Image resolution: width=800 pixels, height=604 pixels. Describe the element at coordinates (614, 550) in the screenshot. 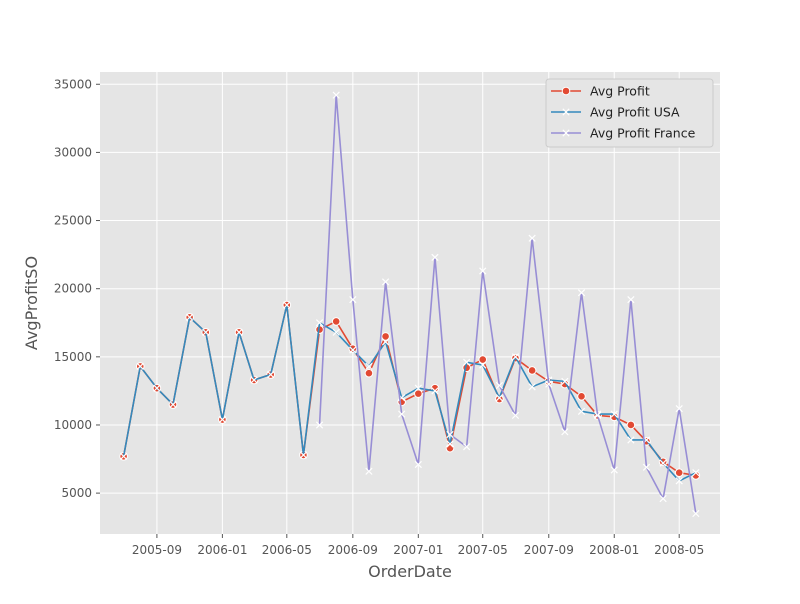

I see `x-tick-label: 2008-01` at that location.